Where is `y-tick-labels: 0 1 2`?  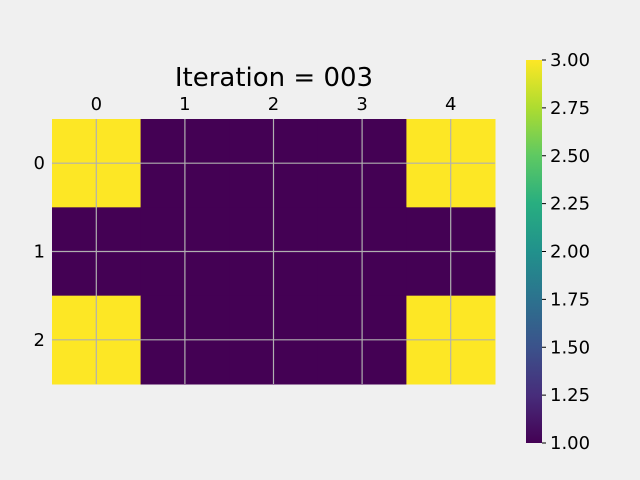 y-tick-labels: 0 1 2 is located at coordinates (39, 252).